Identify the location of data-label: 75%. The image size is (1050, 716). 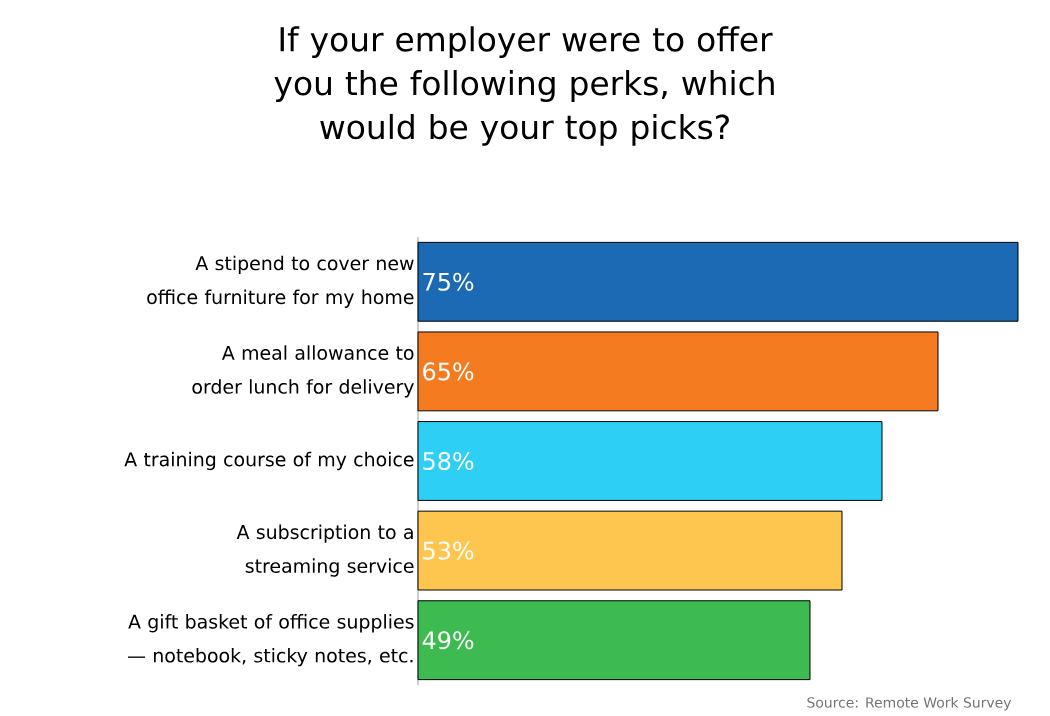
(448, 281).